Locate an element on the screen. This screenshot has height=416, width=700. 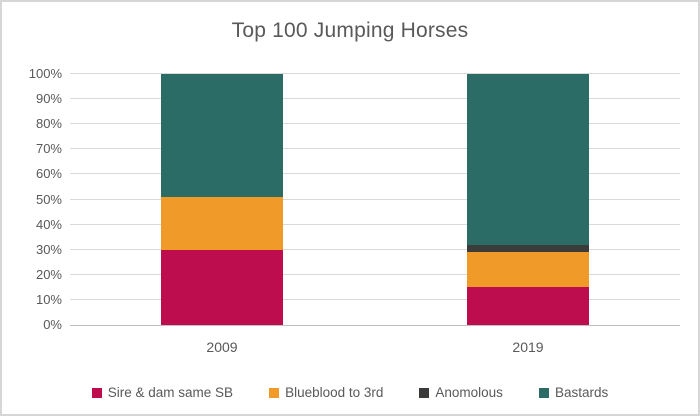
legend-label: Sire & dam same SB is located at coordinates (170, 392).